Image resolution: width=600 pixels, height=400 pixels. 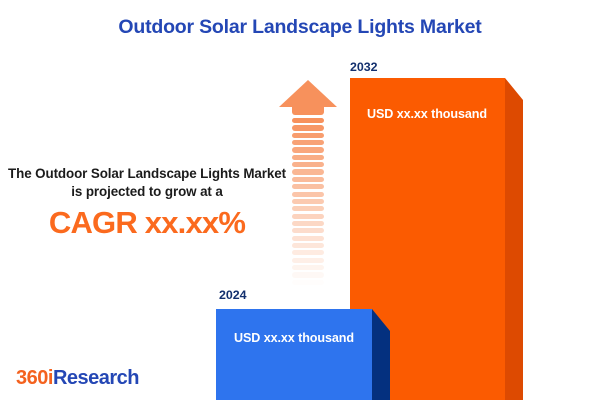 What do you see at coordinates (514, 239) in the screenshot?
I see `bar-2032-side-face` at bounding box center [514, 239].